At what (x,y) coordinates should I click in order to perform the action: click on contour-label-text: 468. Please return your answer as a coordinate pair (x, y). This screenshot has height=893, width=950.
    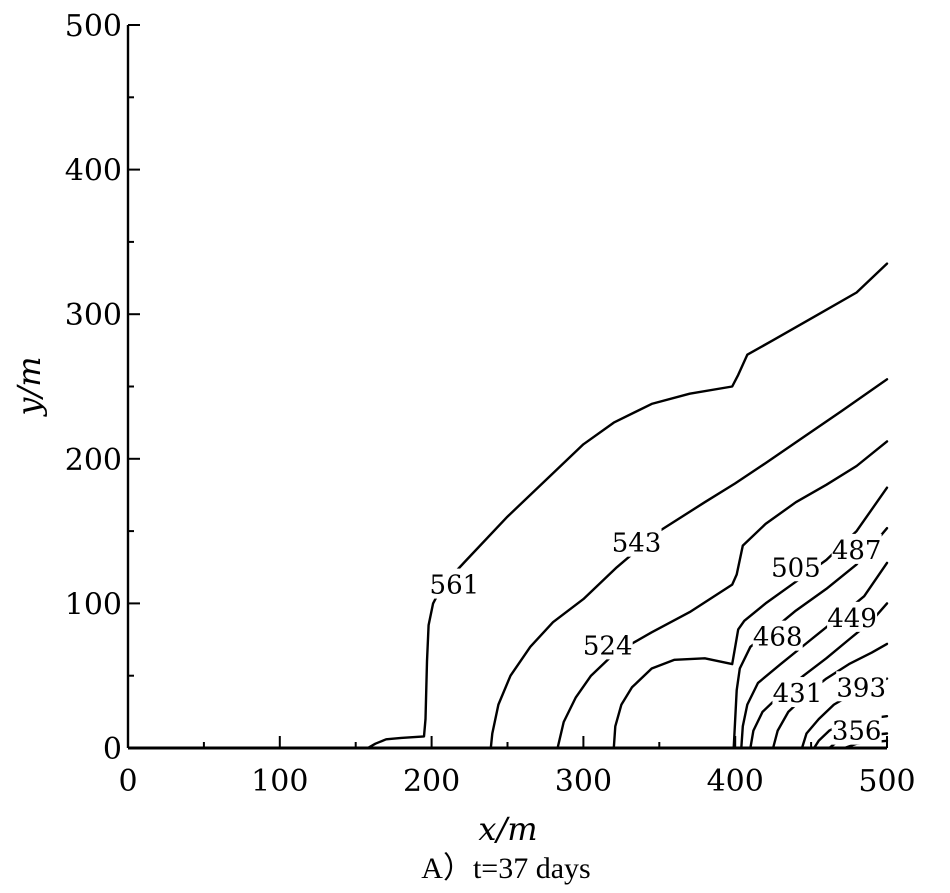
    Looking at the image, I should click on (778, 638).